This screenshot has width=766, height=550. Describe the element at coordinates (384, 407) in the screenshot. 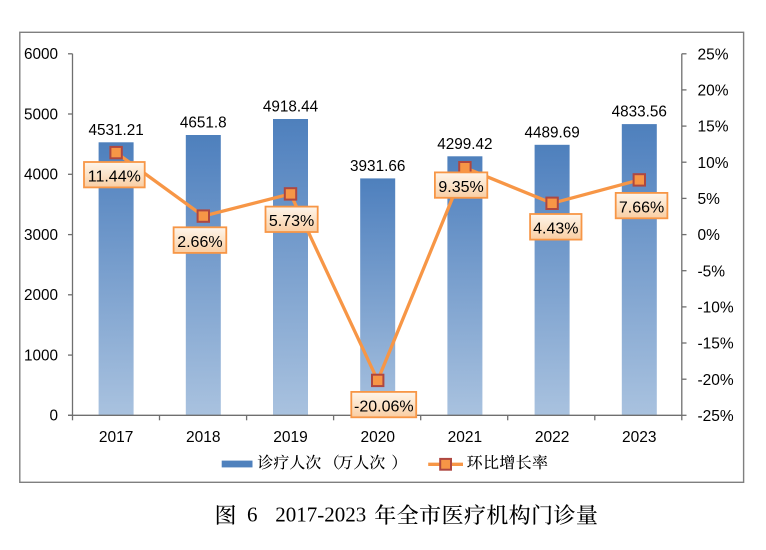

I see `svg-text: -20.06%` at that location.